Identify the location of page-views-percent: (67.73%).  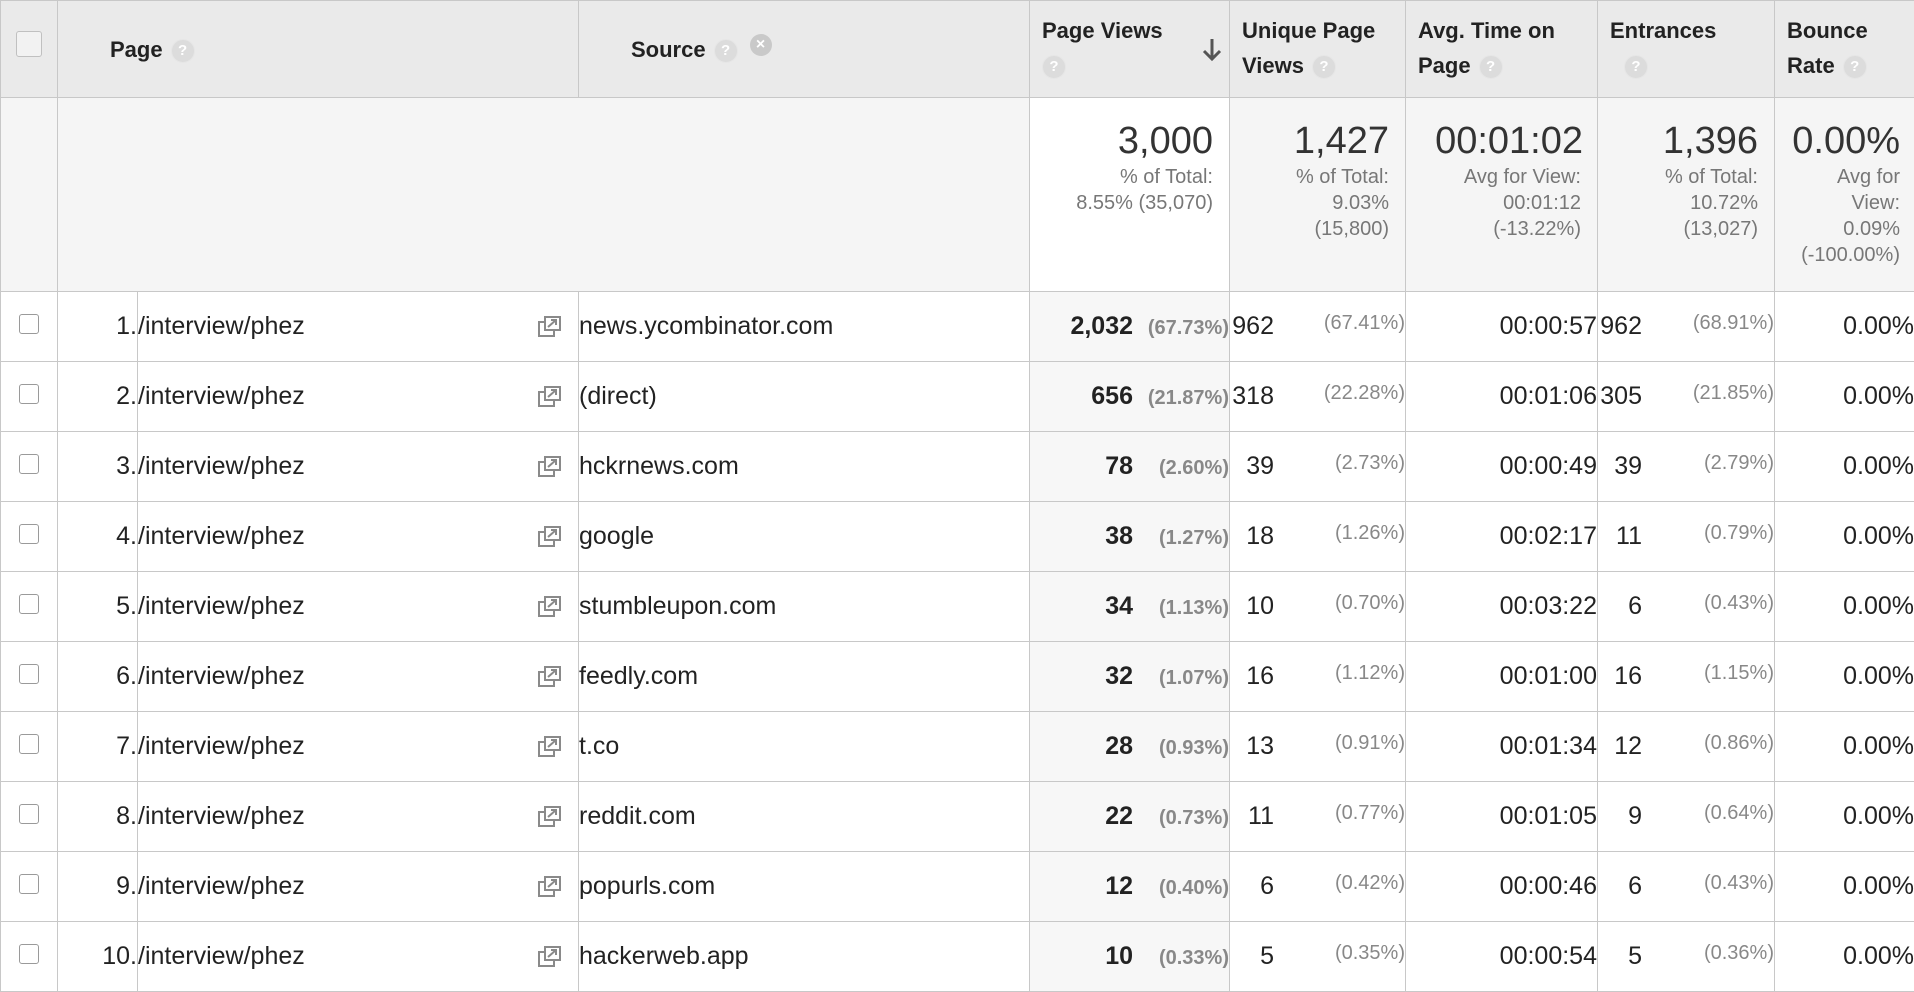
(1181, 328).